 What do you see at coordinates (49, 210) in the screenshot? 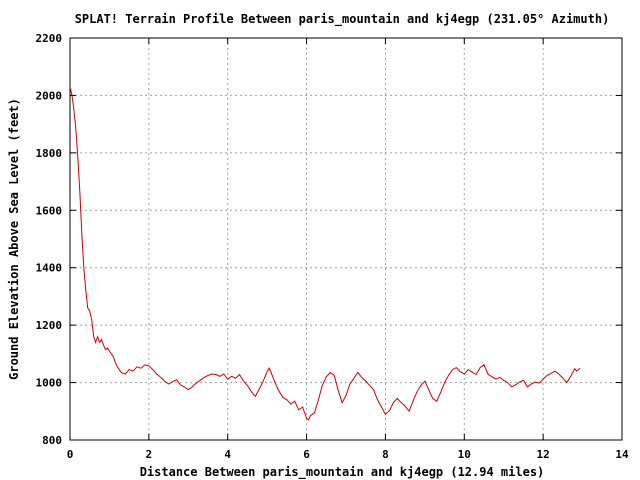
I see `y-tick-label: 1600` at bounding box center [49, 210].